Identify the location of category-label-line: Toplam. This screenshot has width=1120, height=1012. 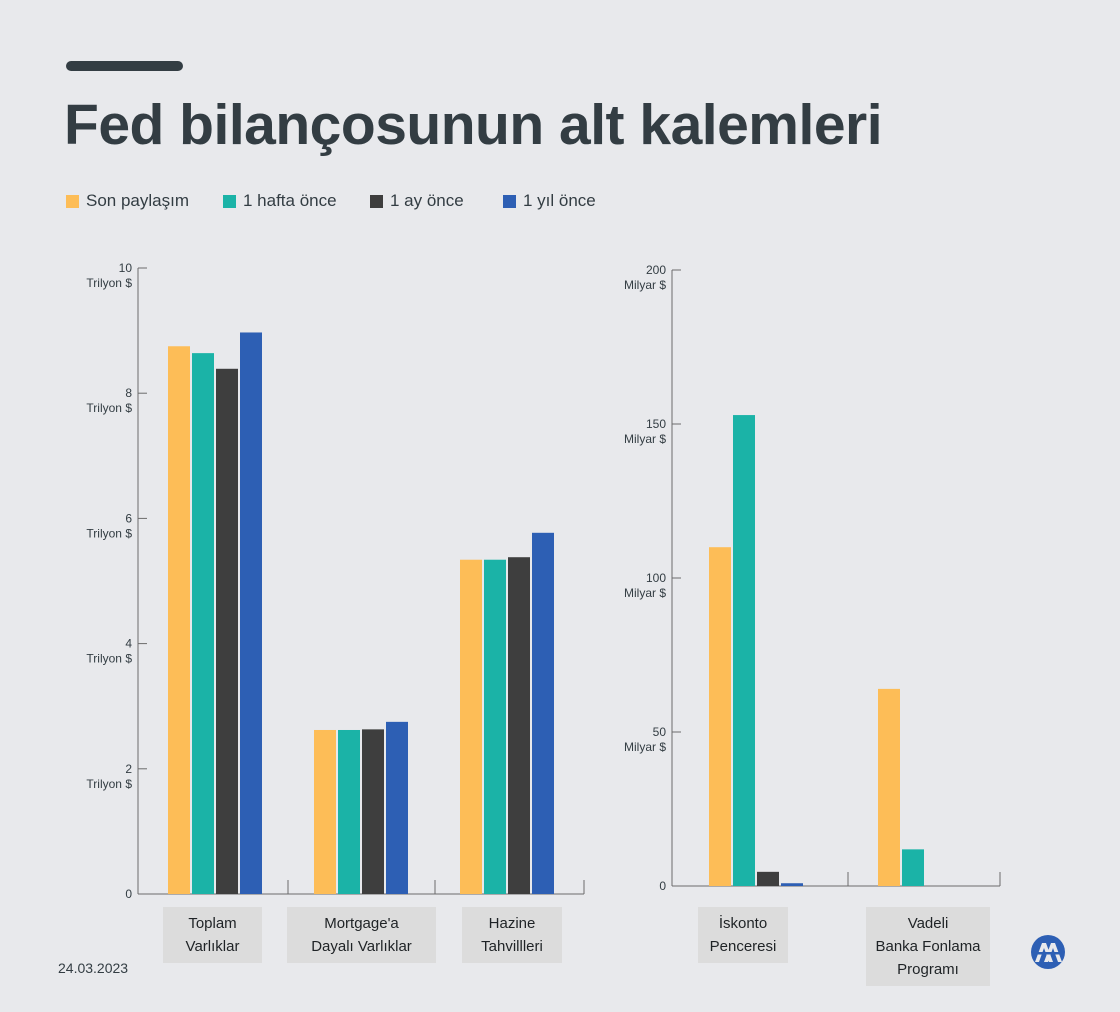
(212, 923).